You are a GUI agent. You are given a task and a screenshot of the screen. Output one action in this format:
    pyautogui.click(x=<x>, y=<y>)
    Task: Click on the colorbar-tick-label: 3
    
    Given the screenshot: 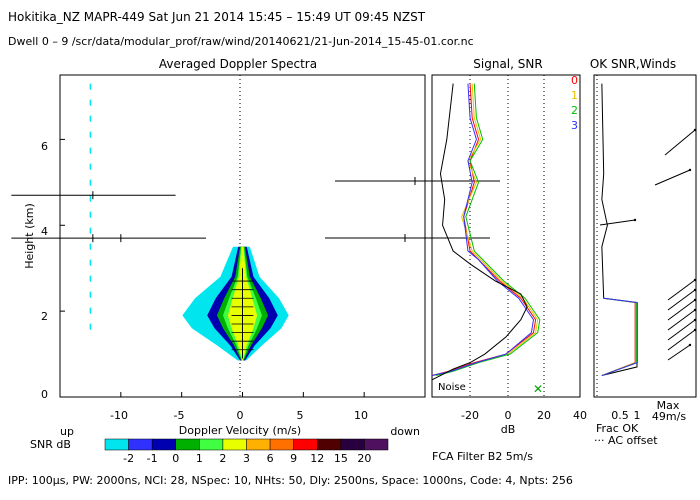 What is the action you would take?
    pyautogui.click(x=246, y=458)
    